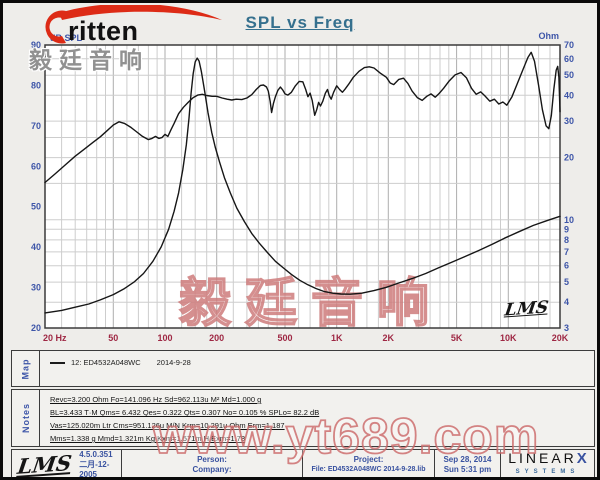 The width and height of the screenshot is (600, 480). I want to click on y-left-tick: 90, so click(36, 45).